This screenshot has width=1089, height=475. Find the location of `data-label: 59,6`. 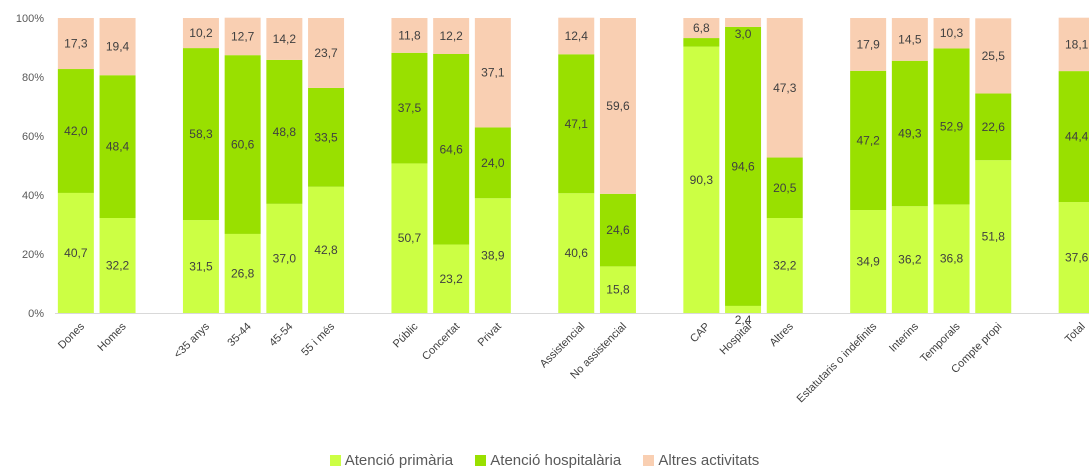

data-label: 59,6 is located at coordinates (618, 106).